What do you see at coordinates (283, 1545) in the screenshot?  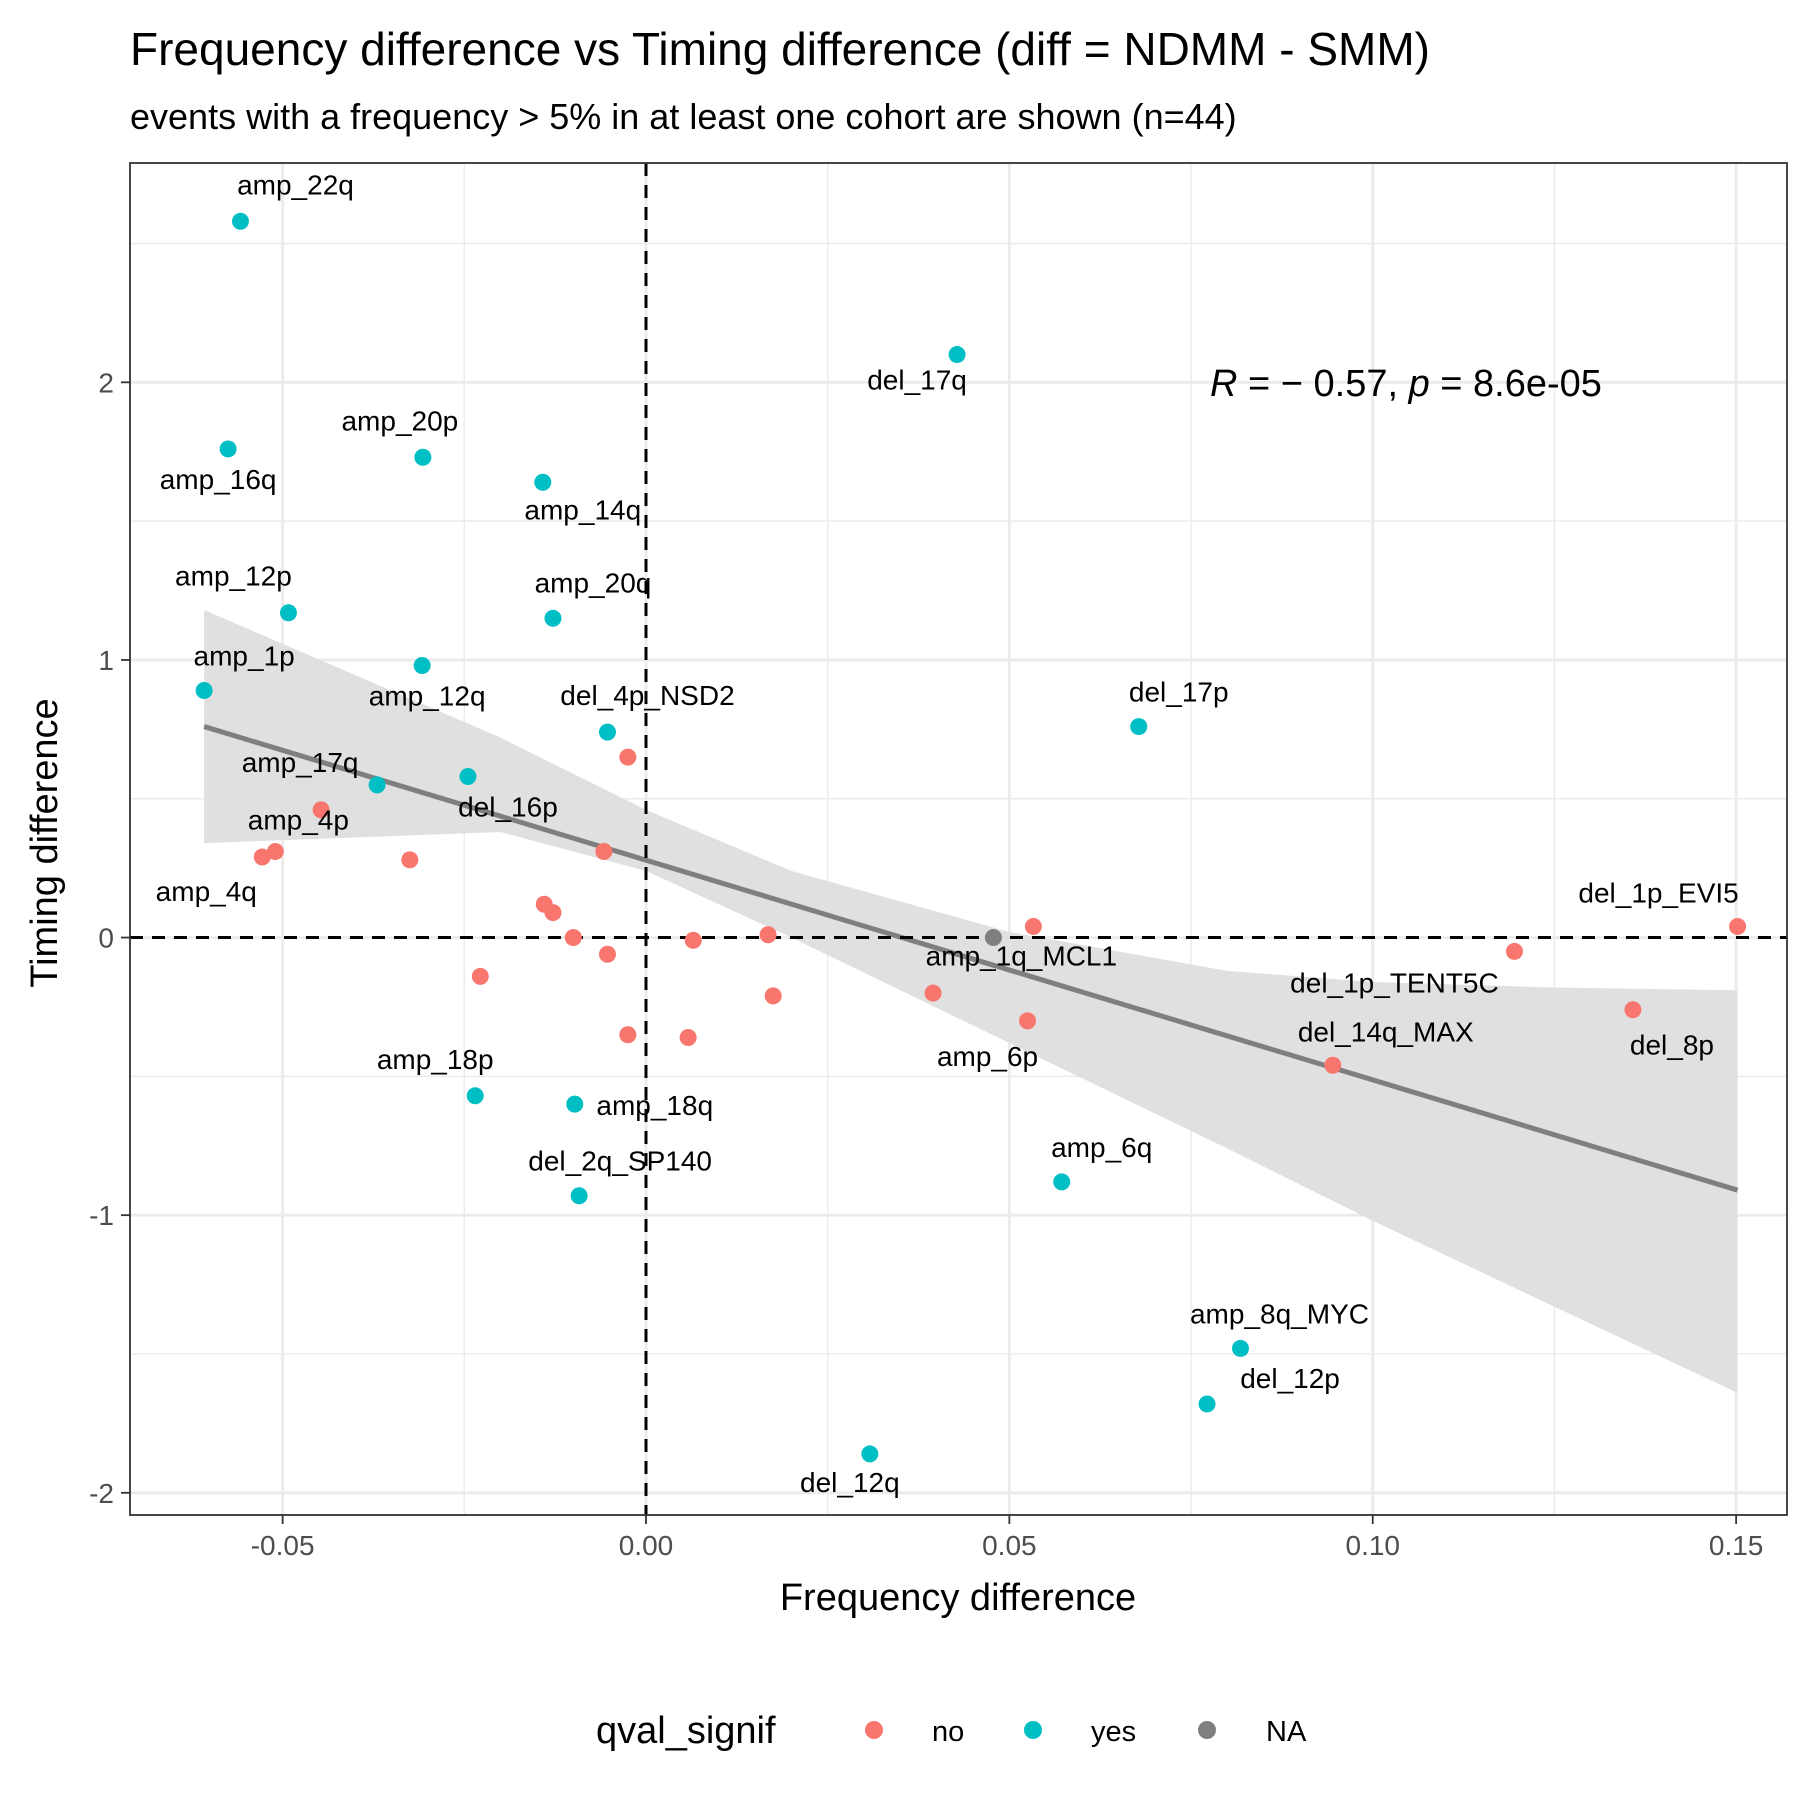 I see `x-tick-label: -0.05` at bounding box center [283, 1545].